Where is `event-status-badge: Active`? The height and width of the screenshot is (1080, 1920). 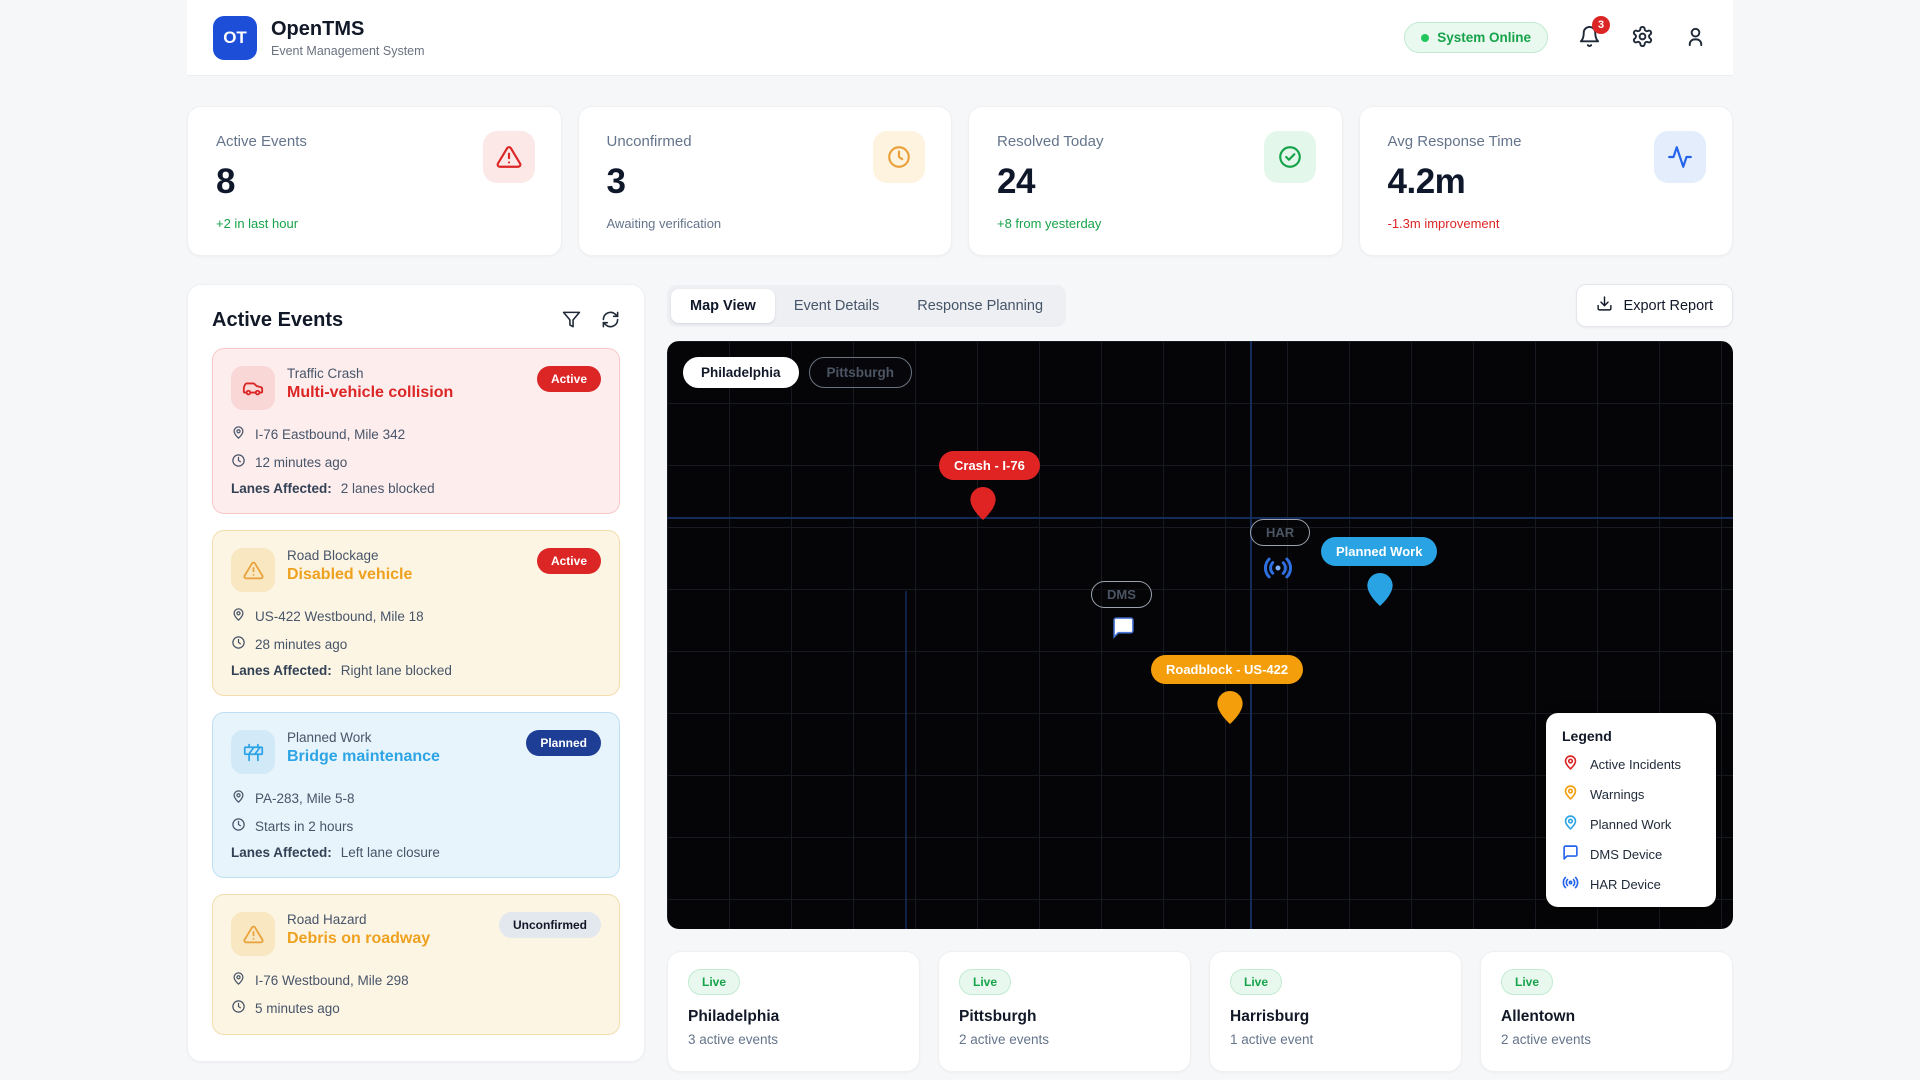 event-status-badge: Active is located at coordinates (568, 379).